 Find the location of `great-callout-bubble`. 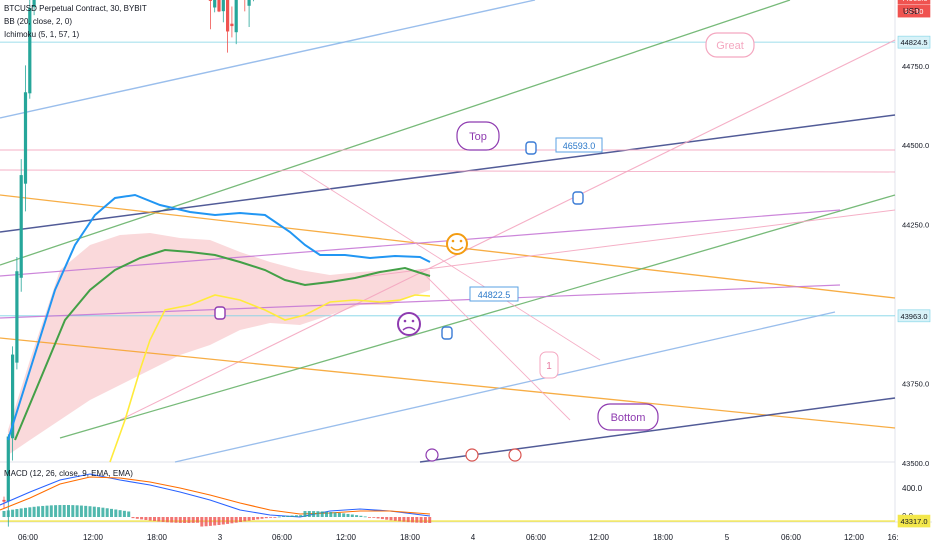

great-callout-bubble is located at coordinates (730, 45).